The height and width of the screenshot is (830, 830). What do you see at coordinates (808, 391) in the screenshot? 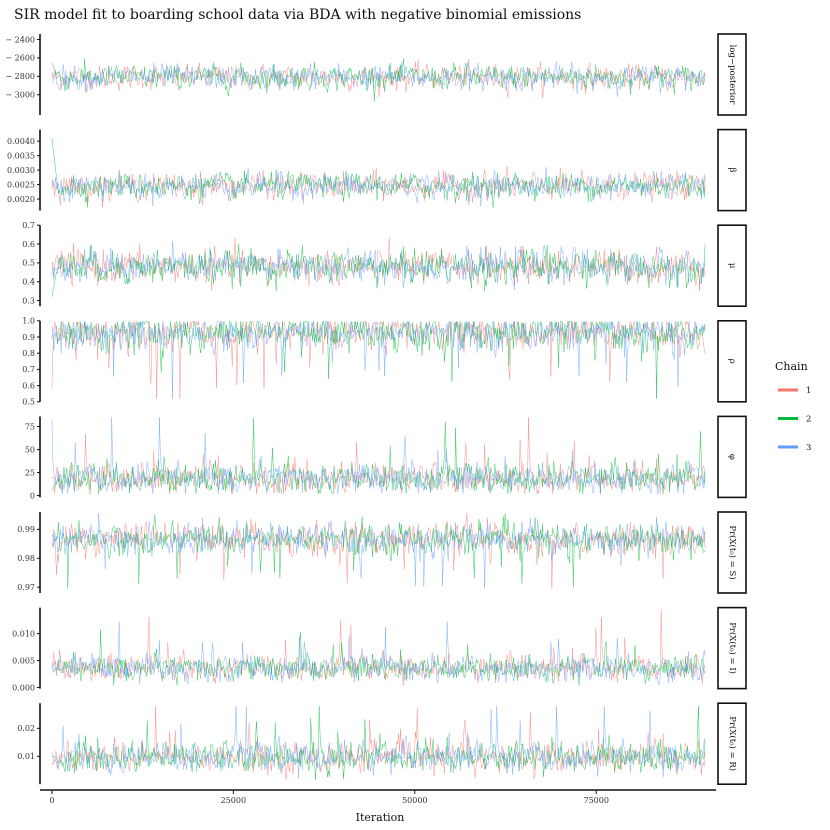
I see `legend-label-chain-1: 1` at bounding box center [808, 391].